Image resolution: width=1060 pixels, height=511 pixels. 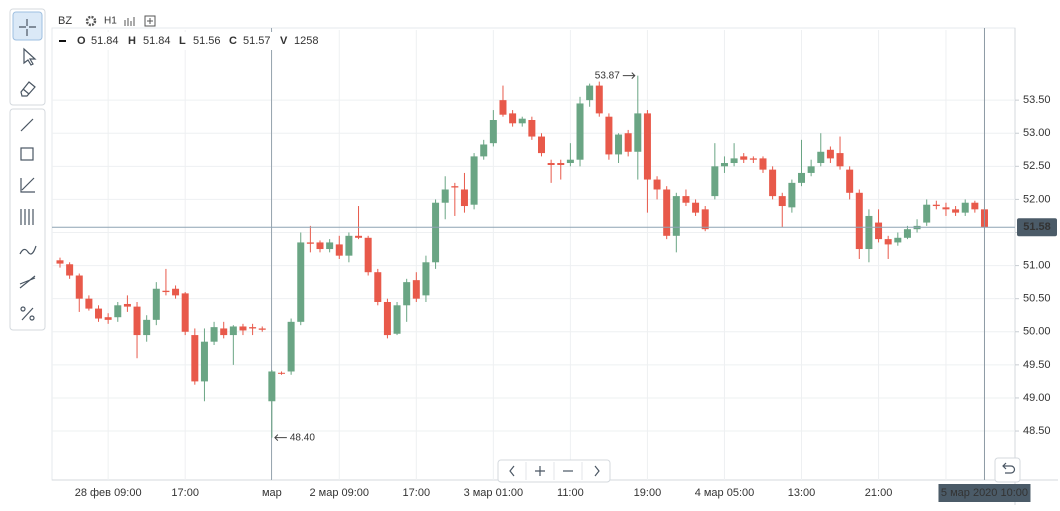 I want to click on zoom-in, so click(x=540, y=471).